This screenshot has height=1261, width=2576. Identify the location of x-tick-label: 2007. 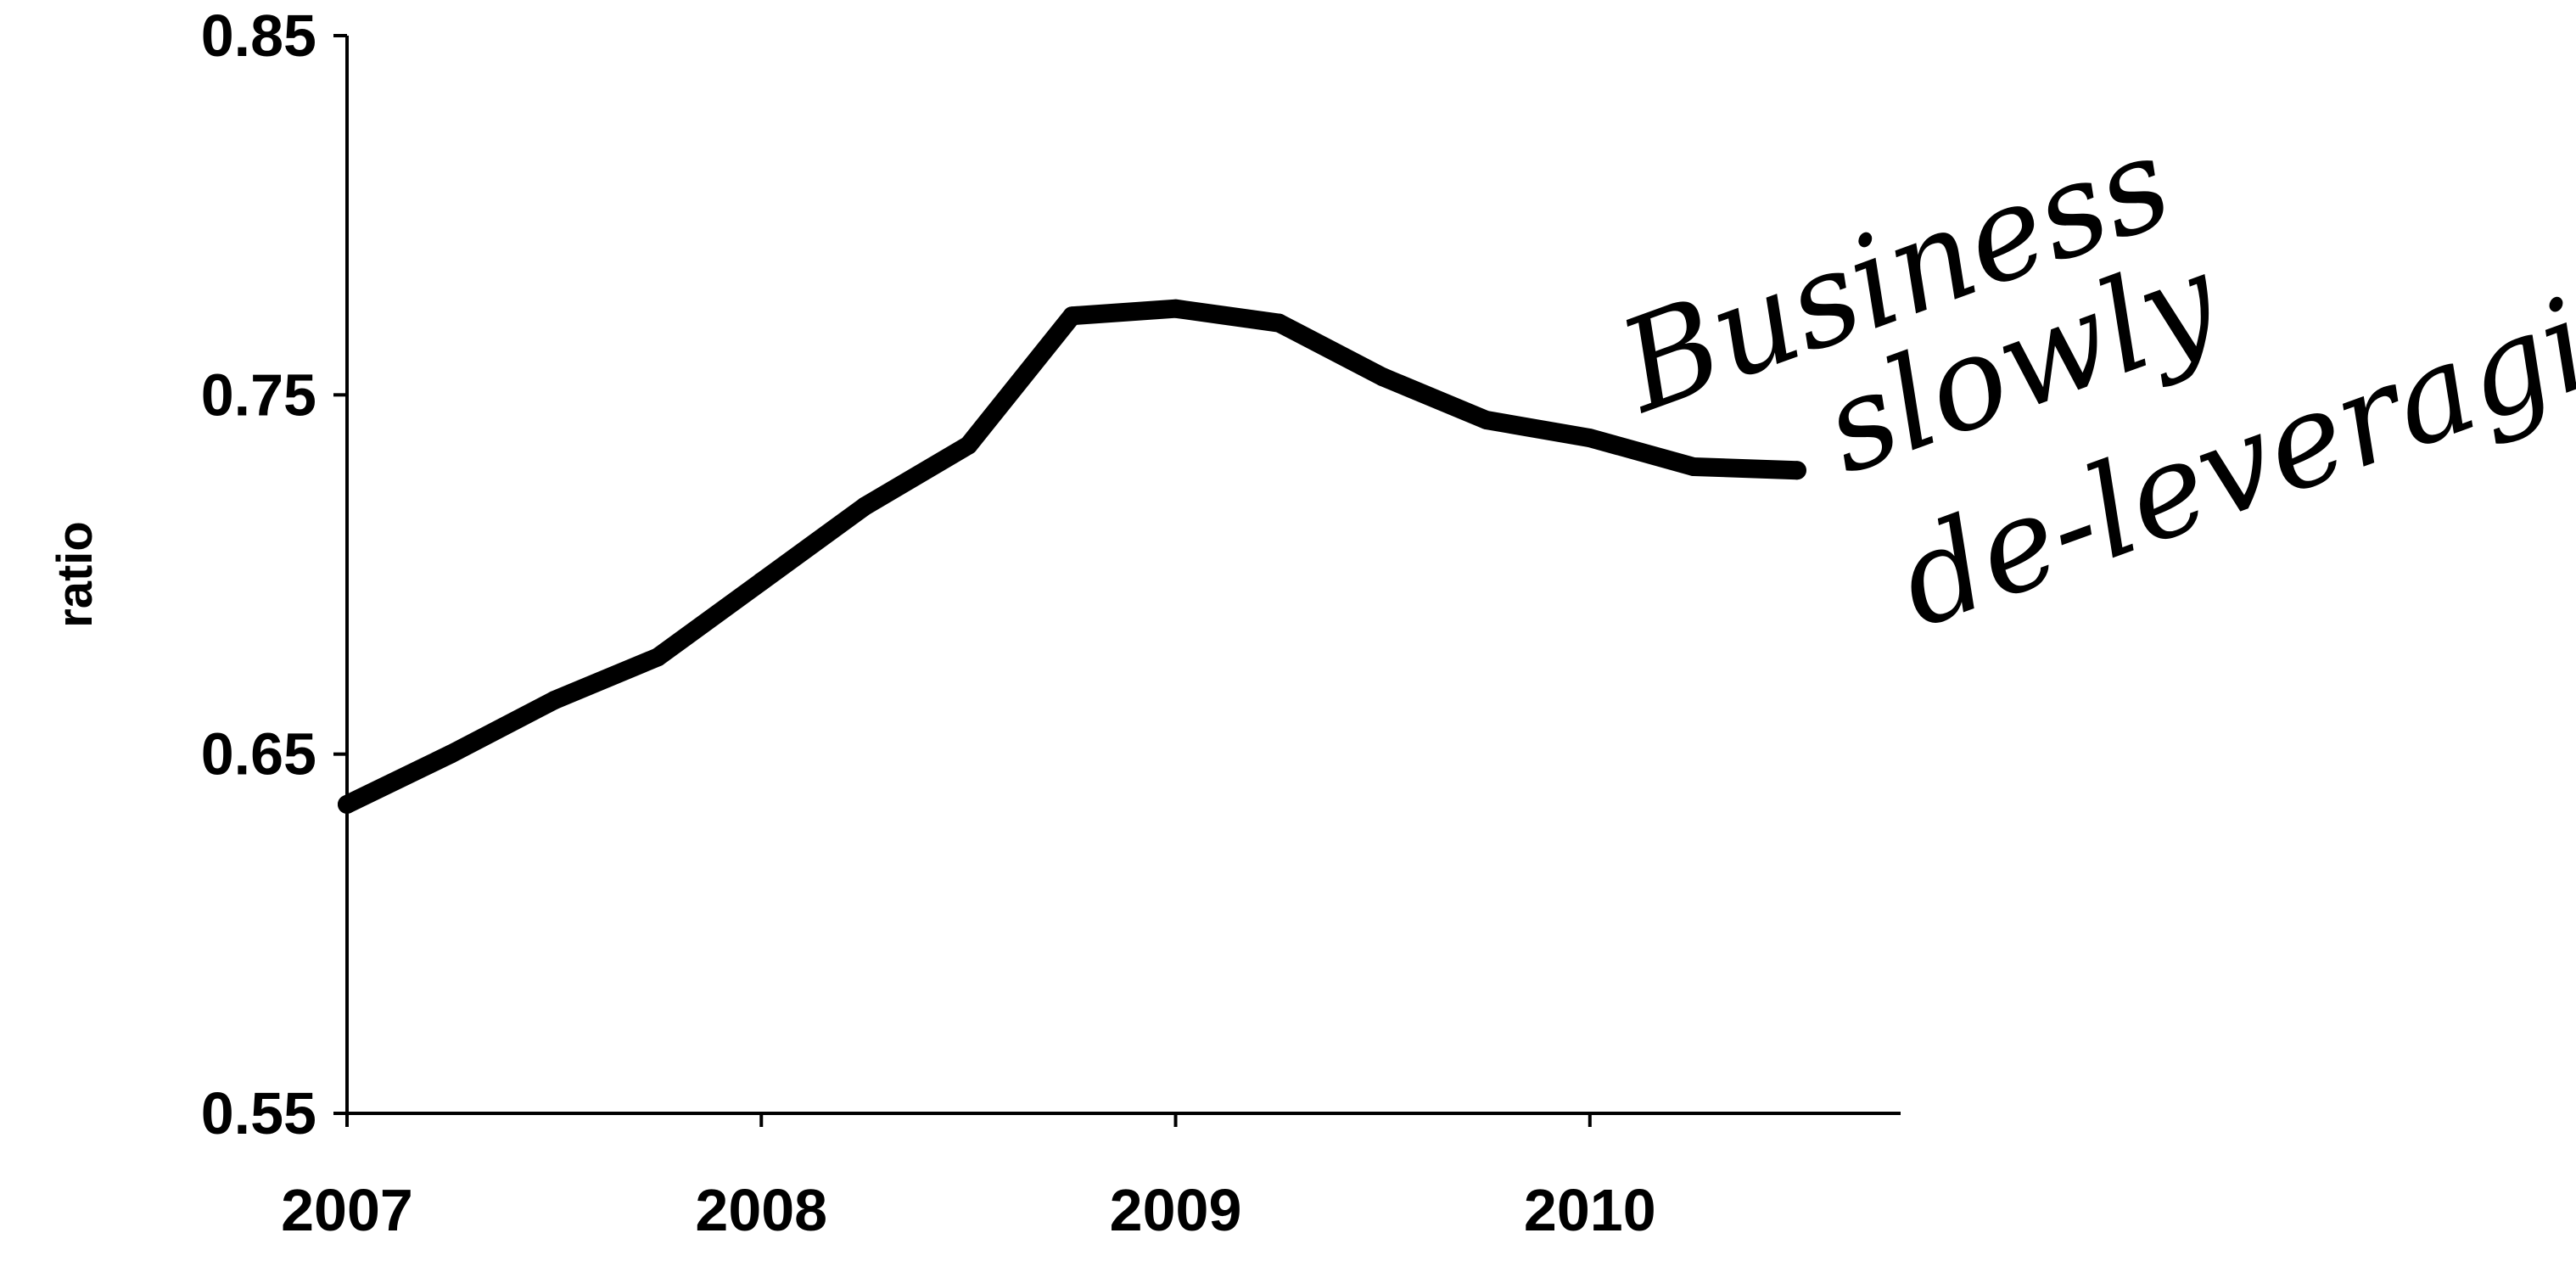
(347, 1210).